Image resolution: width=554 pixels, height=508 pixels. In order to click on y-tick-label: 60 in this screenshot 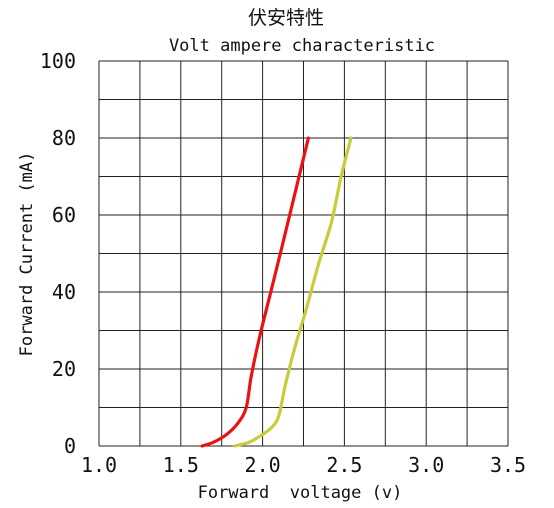, I will do `click(64, 215)`.